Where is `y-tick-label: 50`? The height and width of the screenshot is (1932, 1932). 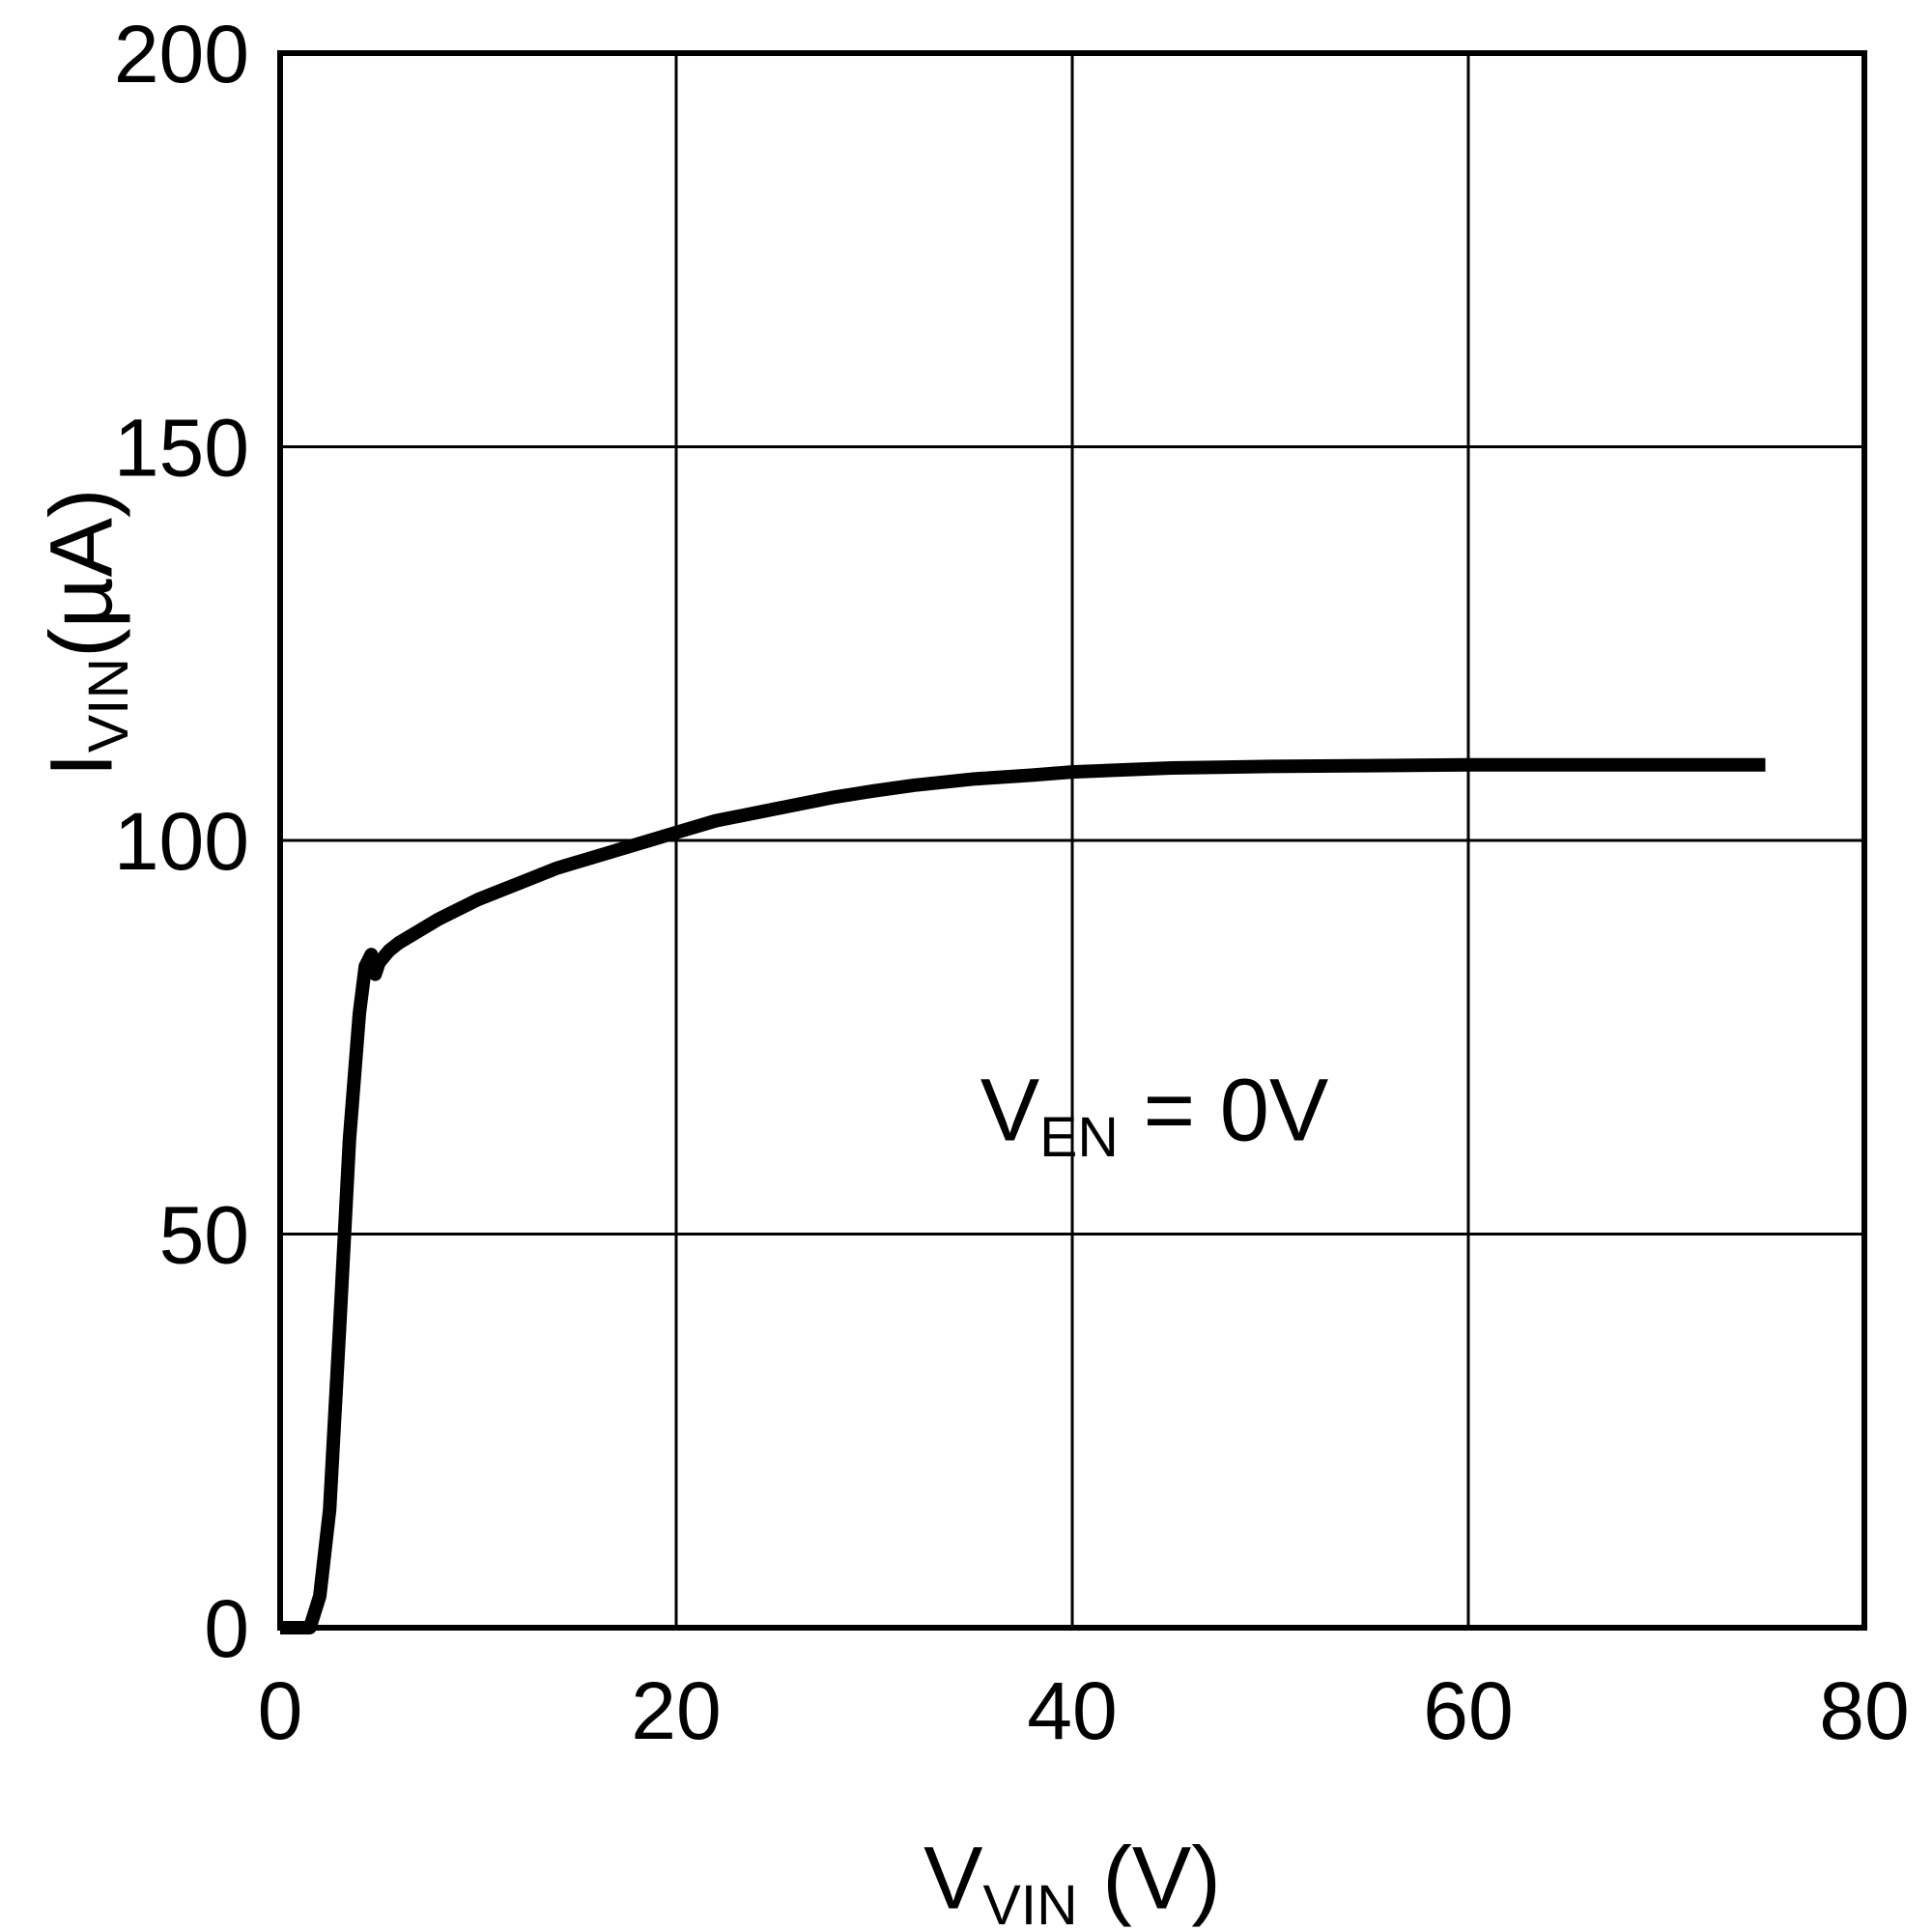 y-tick-label: 50 is located at coordinates (204, 1235).